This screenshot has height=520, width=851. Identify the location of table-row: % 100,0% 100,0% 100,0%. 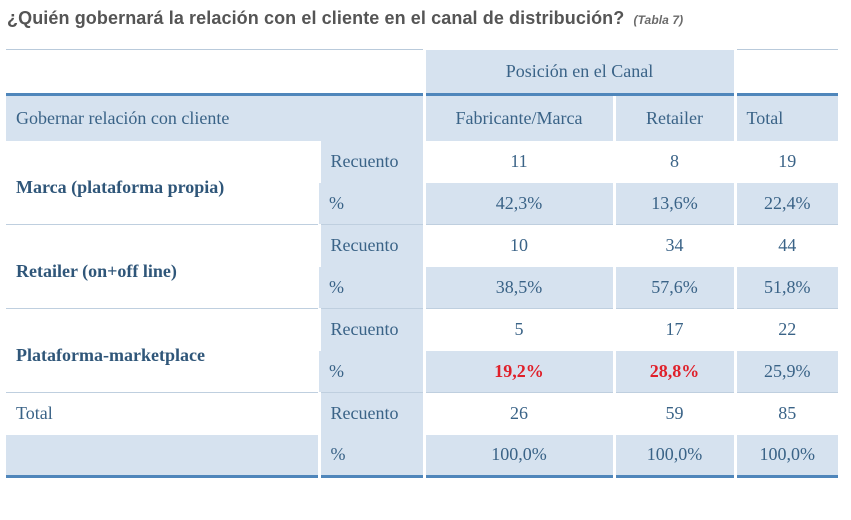
(422, 455).